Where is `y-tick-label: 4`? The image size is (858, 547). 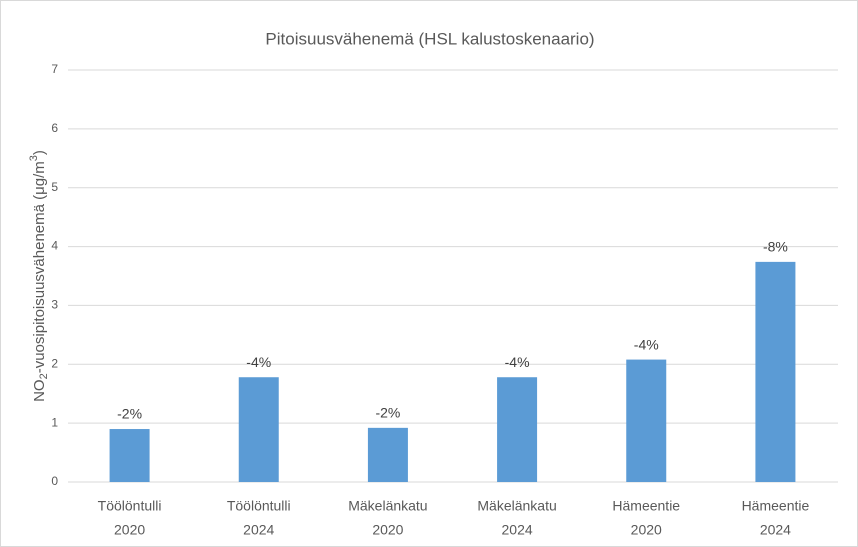 y-tick-label: 4 is located at coordinates (54, 246).